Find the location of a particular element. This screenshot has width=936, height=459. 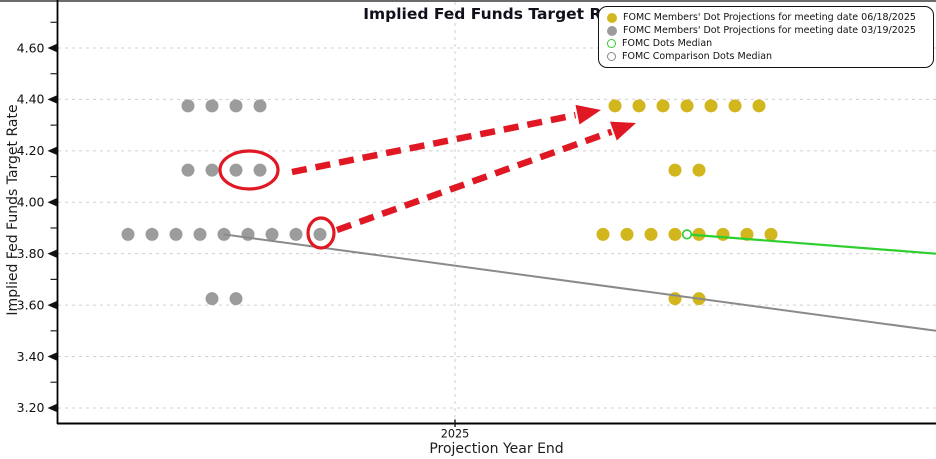

y-tick-label: 3.60 is located at coordinates (31, 304).